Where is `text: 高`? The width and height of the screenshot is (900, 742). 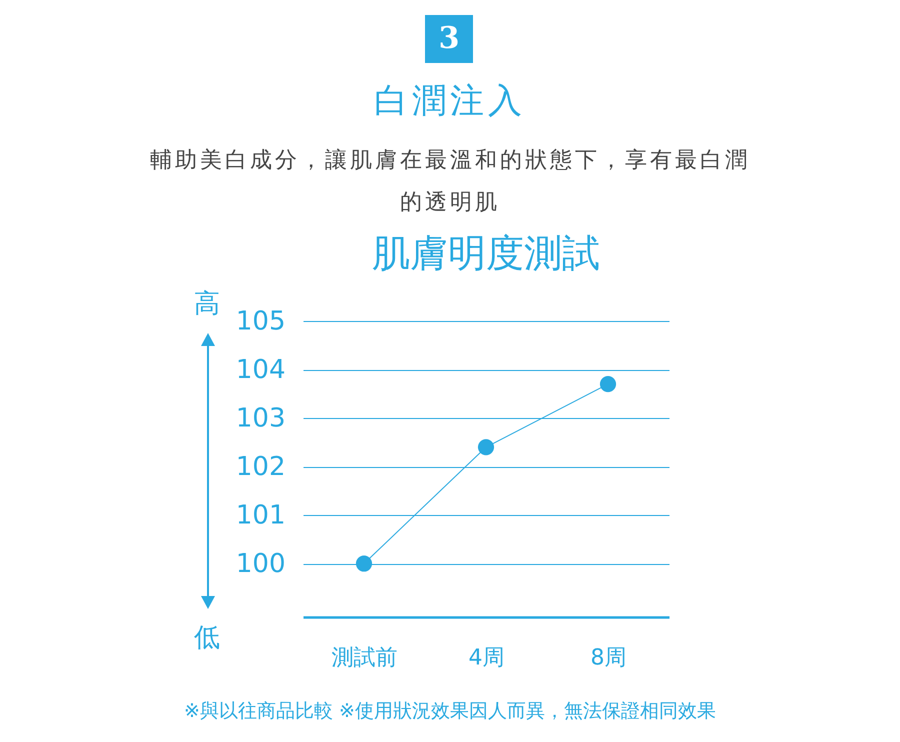 text: 高 is located at coordinates (207, 304).